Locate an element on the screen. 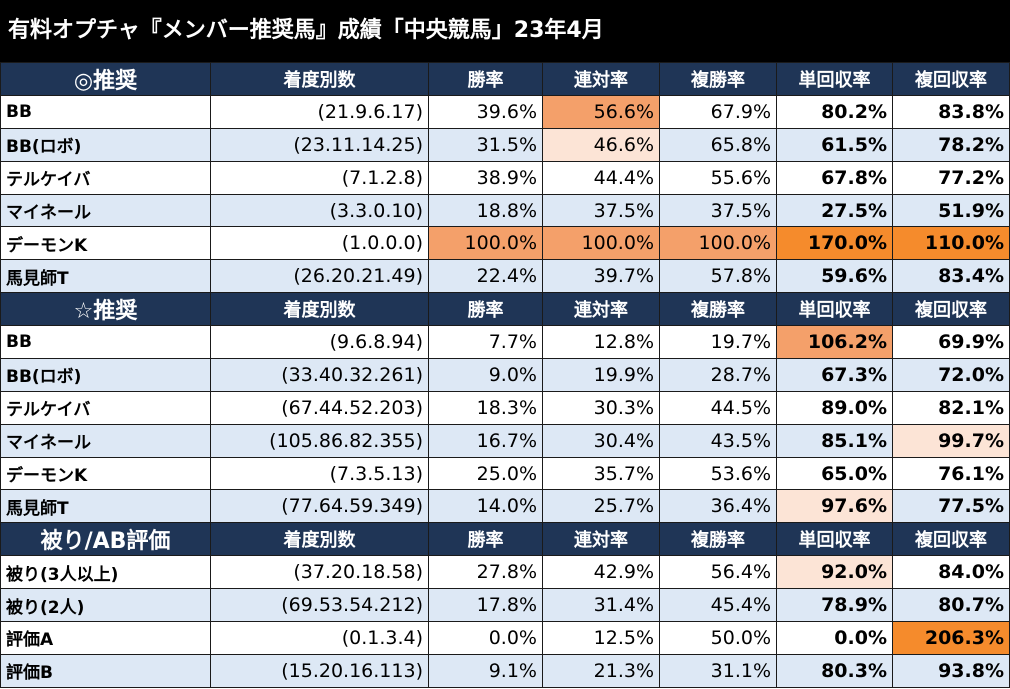 The width and height of the screenshot is (1010, 689). row-tan: 106.2% is located at coordinates (834, 342).